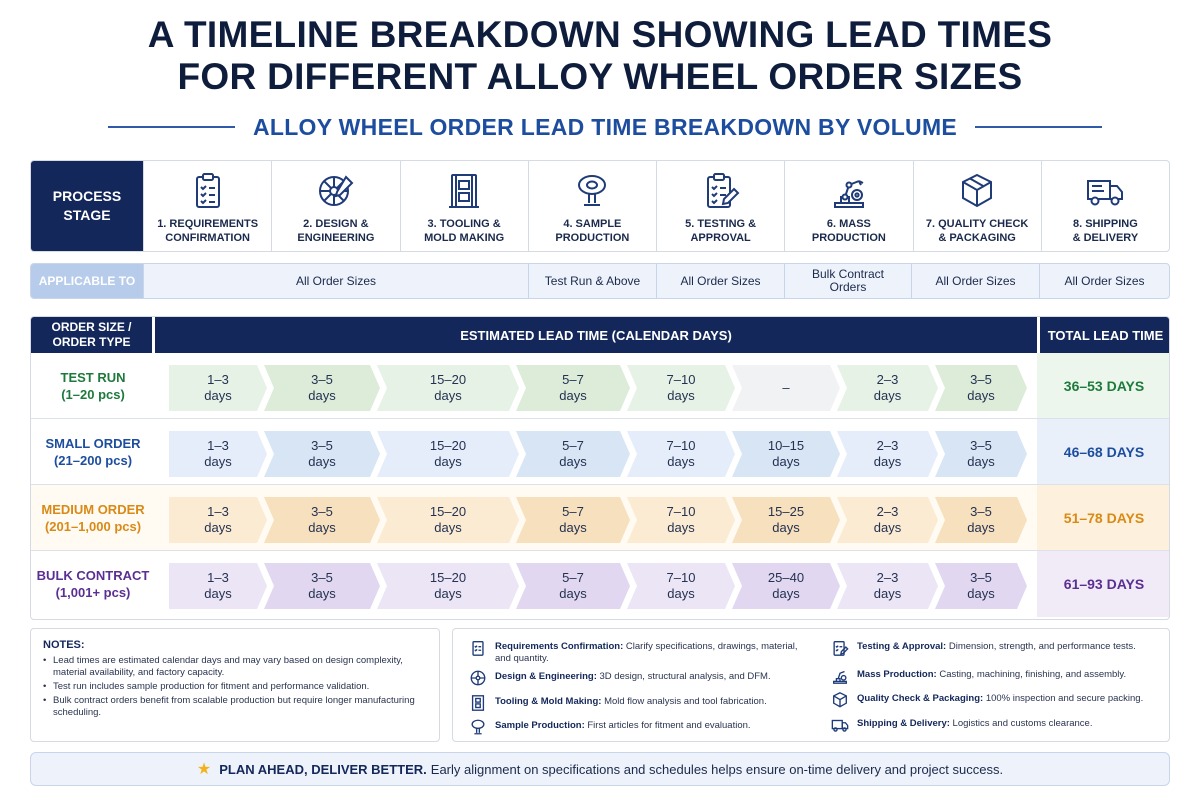 The image size is (1200, 800). What do you see at coordinates (335, 206) in the screenshot?
I see `stage-design: 2. Design & Engineering` at bounding box center [335, 206].